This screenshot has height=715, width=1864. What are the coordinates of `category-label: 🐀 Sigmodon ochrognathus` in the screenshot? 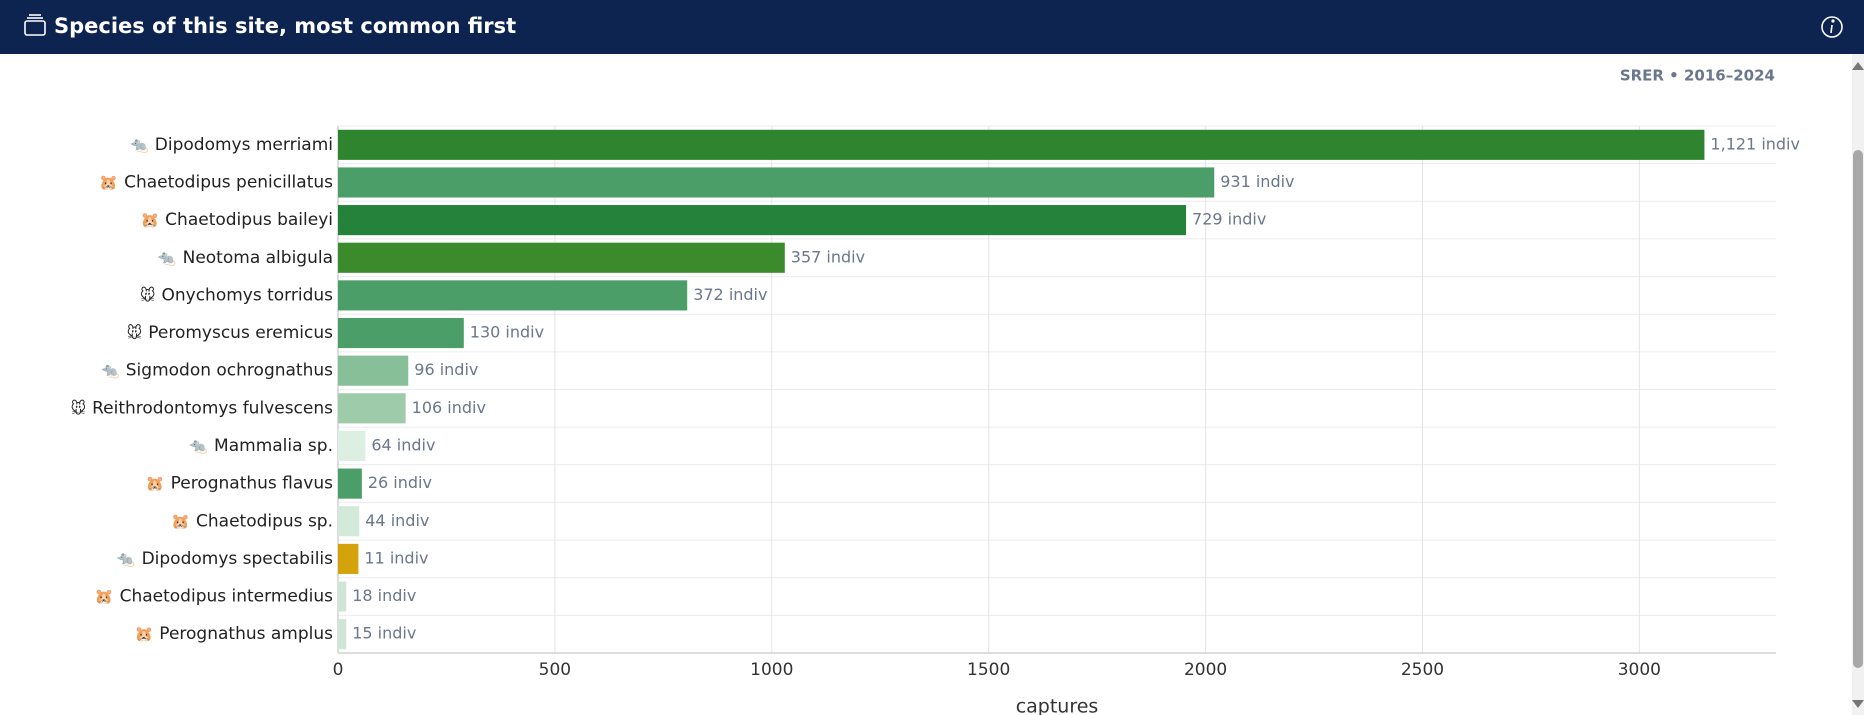 It's located at (217, 371).